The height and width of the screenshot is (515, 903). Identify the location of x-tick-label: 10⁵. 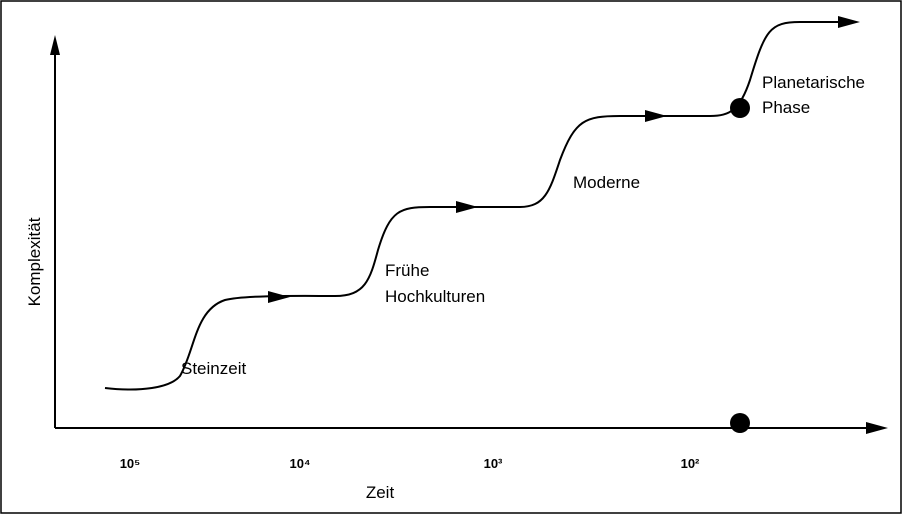
(130, 463).